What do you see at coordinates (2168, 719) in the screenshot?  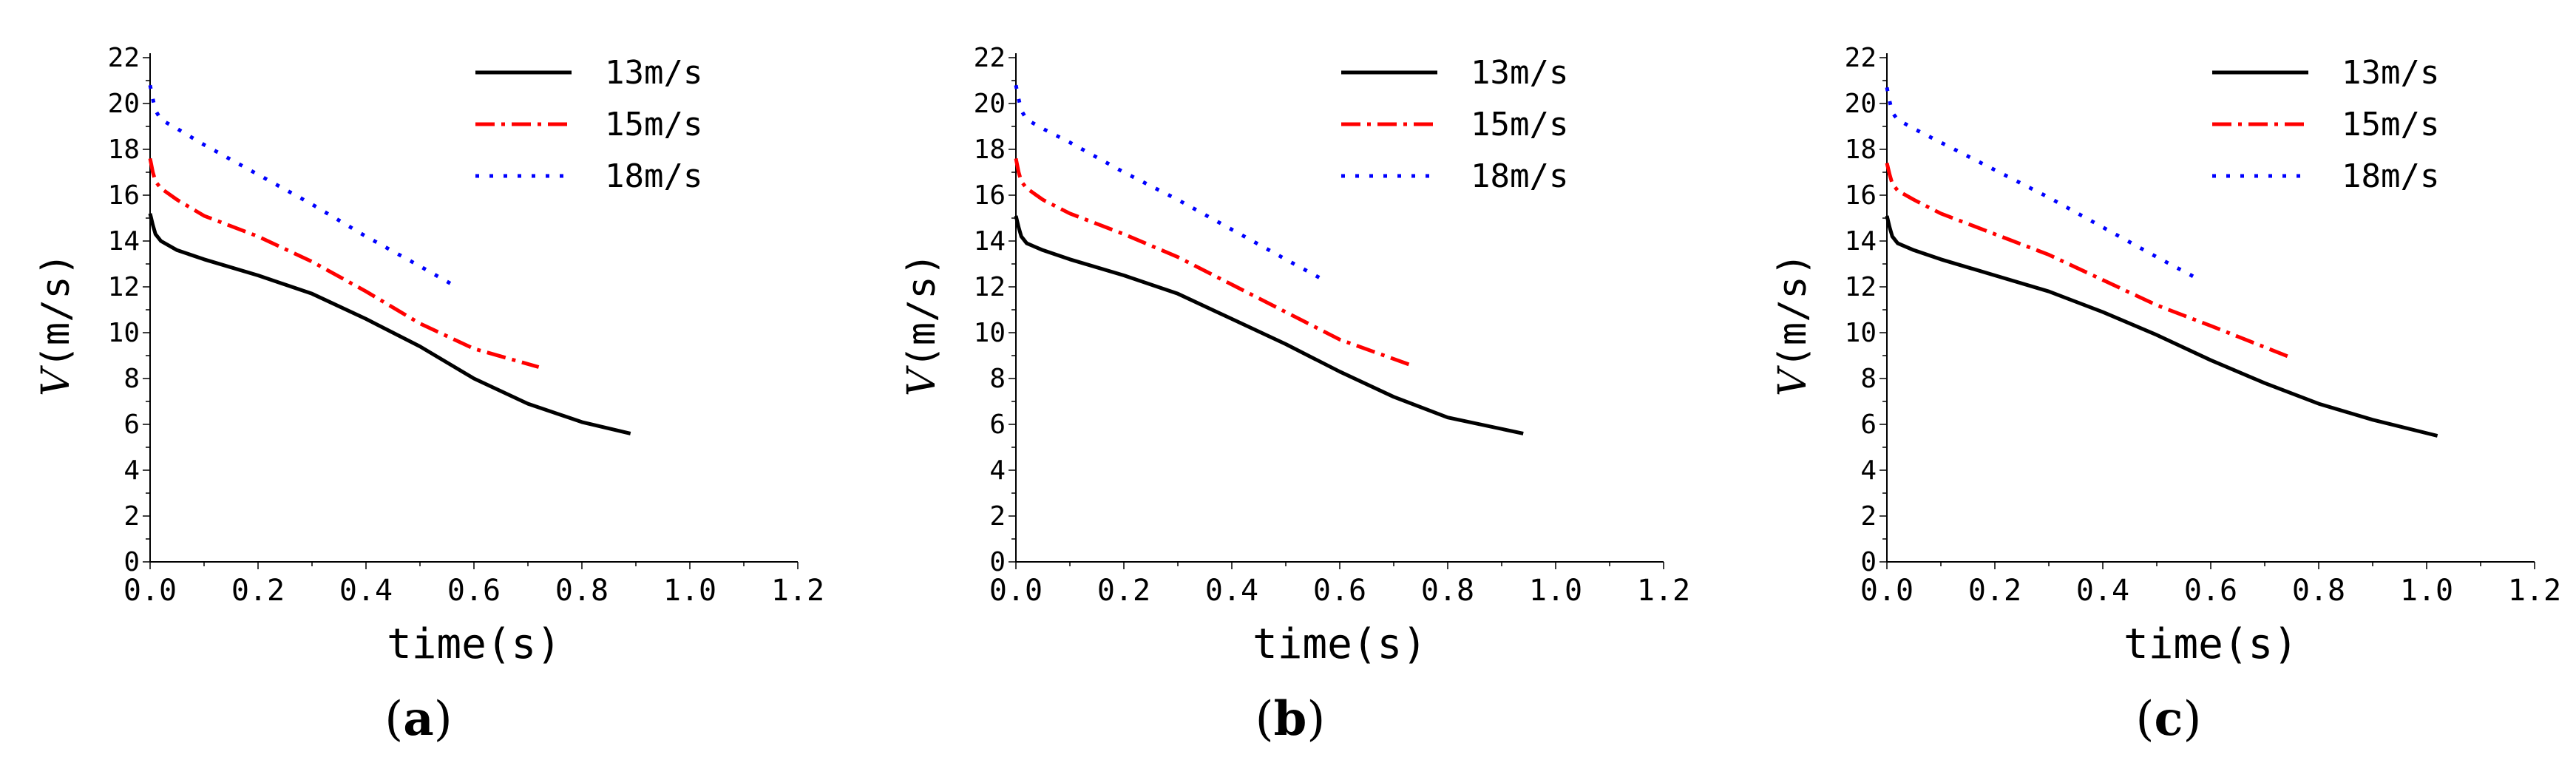 I see `panel-label-c: (c)` at bounding box center [2168, 719].